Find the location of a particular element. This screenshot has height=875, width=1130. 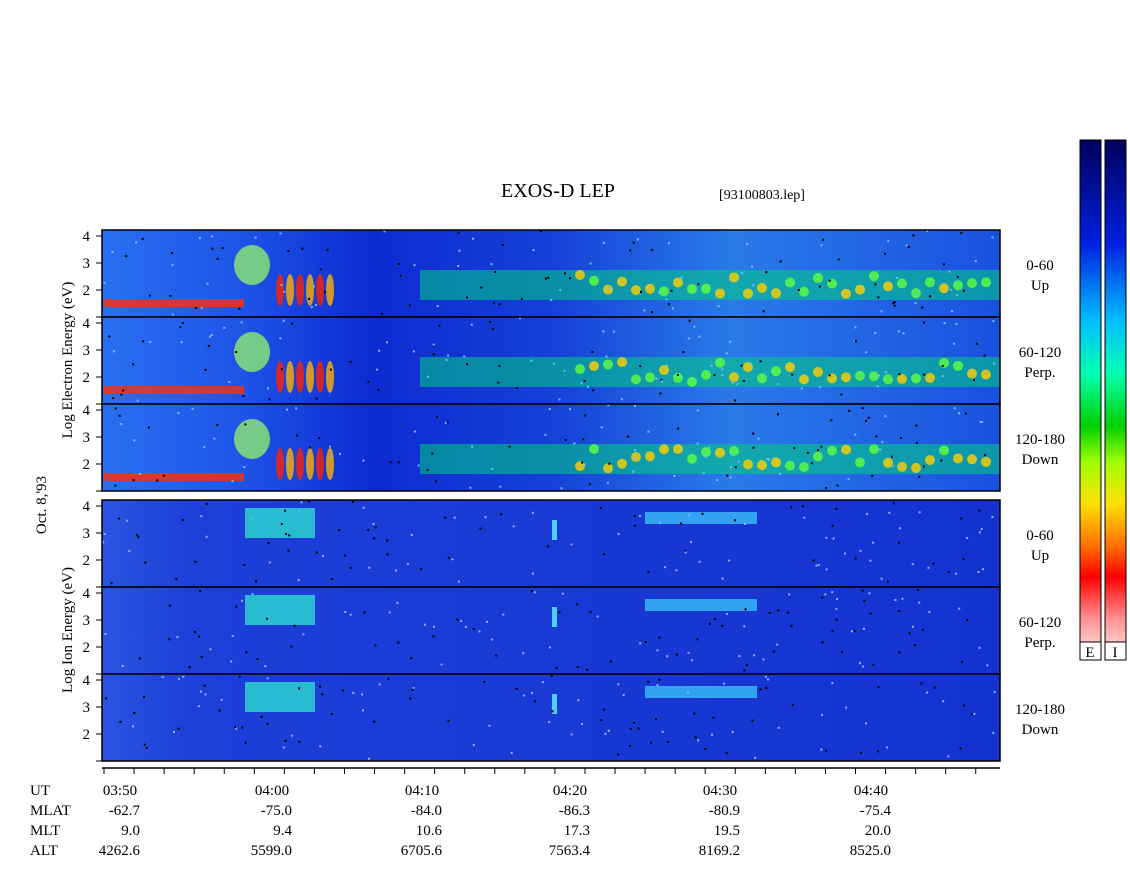

row-label: MLAT is located at coordinates (50, 811).